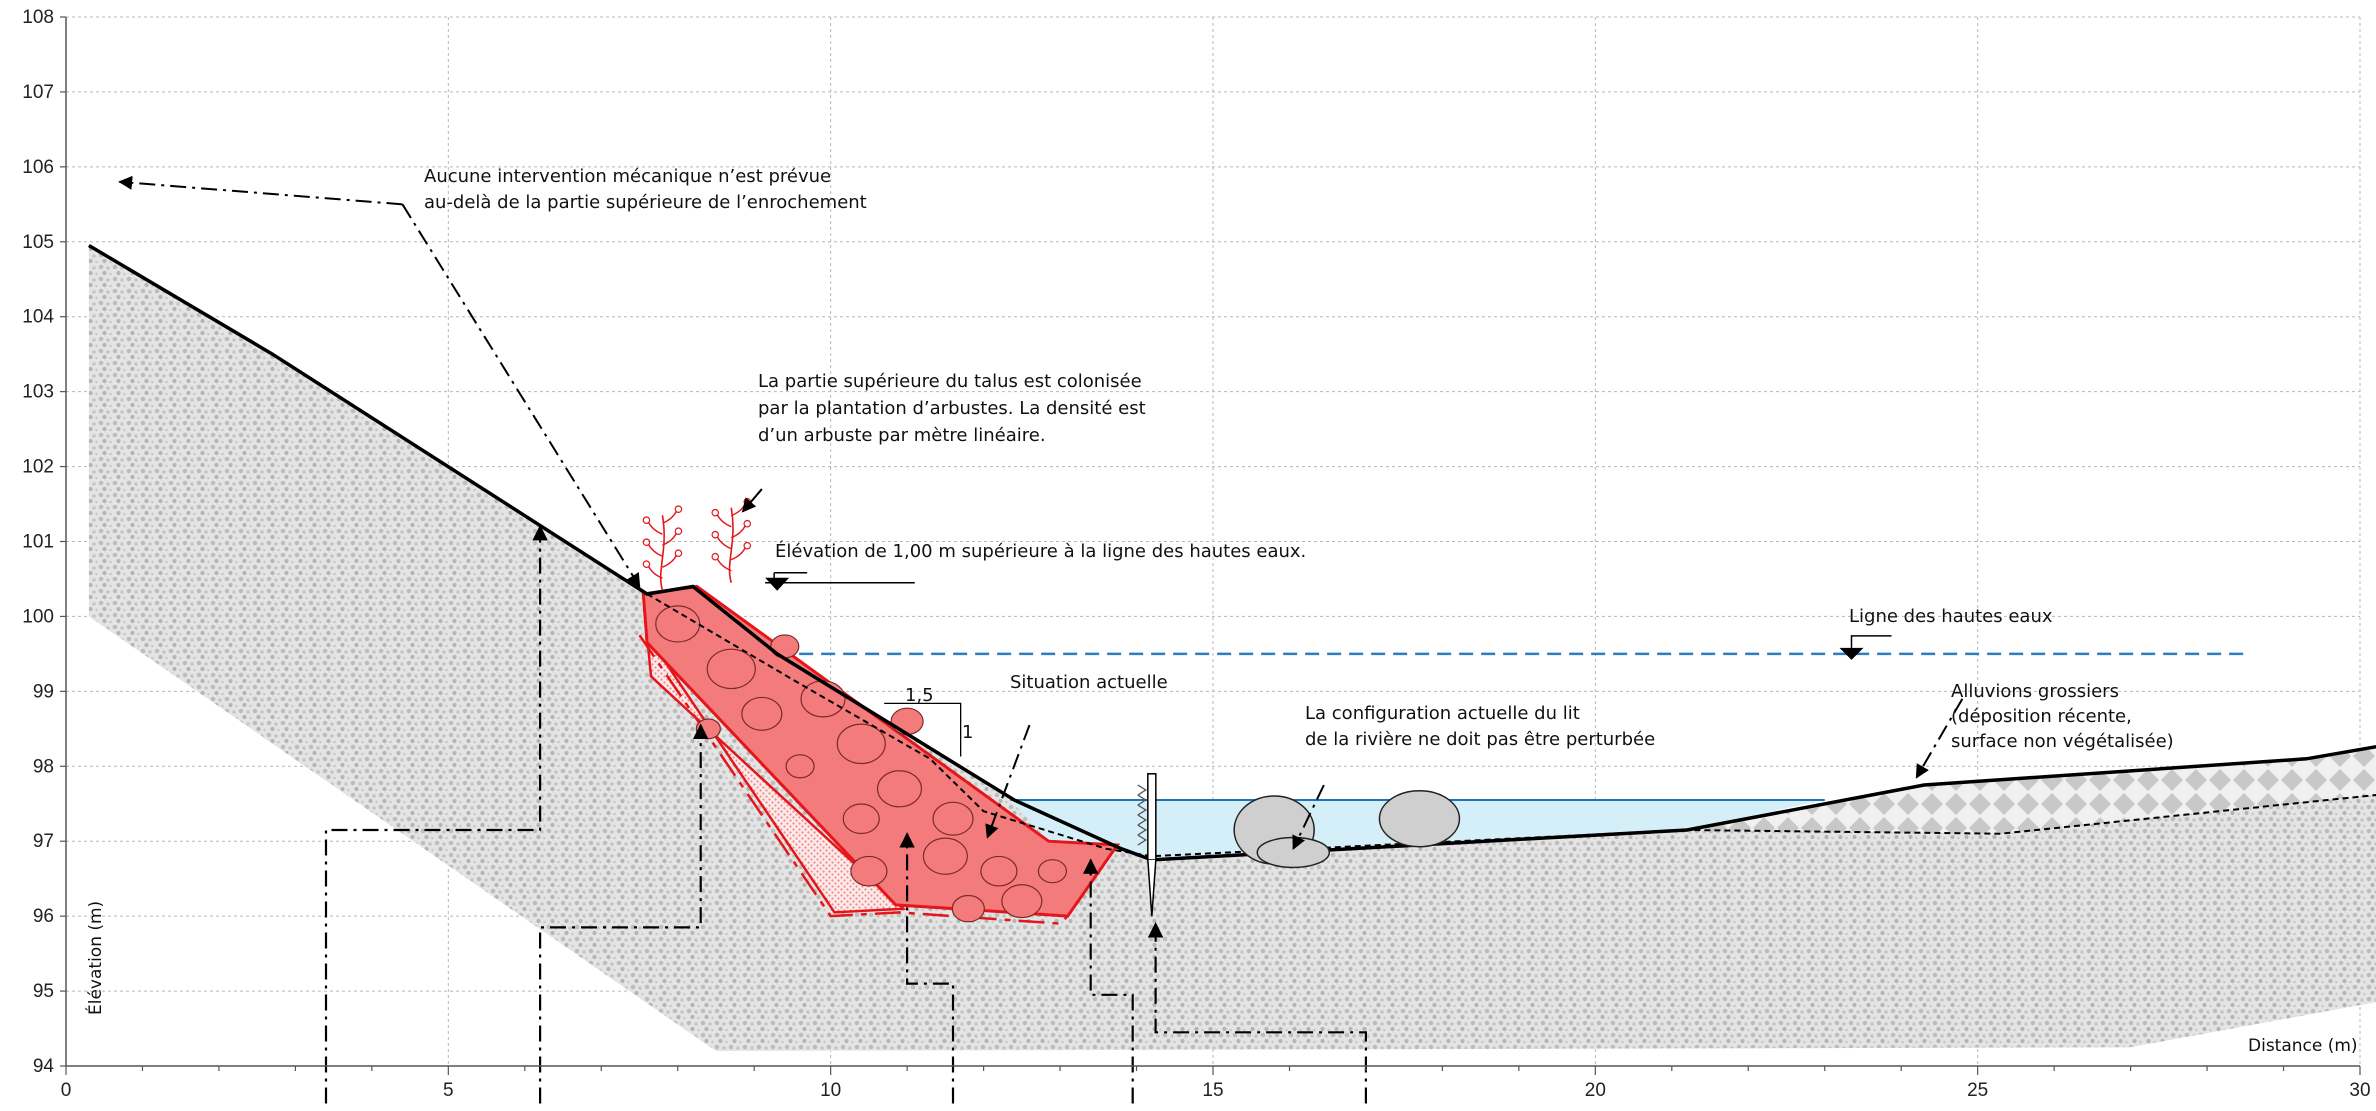 The height and width of the screenshot is (1111, 2376). Describe the element at coordinates (2062, 741) in the screenshot. I see `alluvions-line-3: surface non végétalisée)` at that location.